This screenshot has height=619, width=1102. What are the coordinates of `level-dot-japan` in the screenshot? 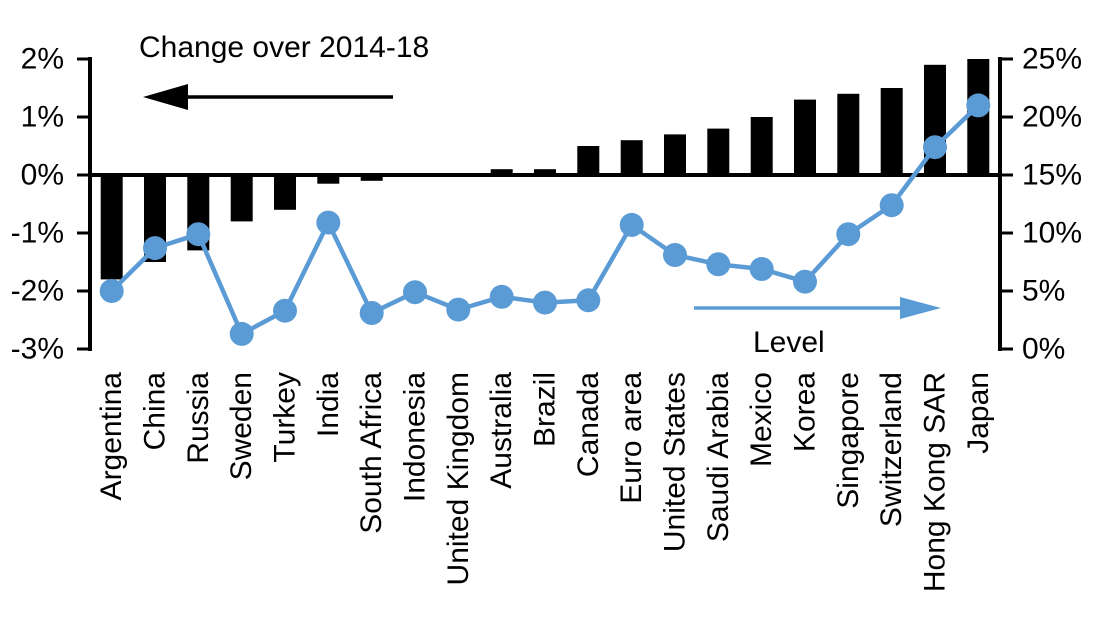 It's located at (978, 105).